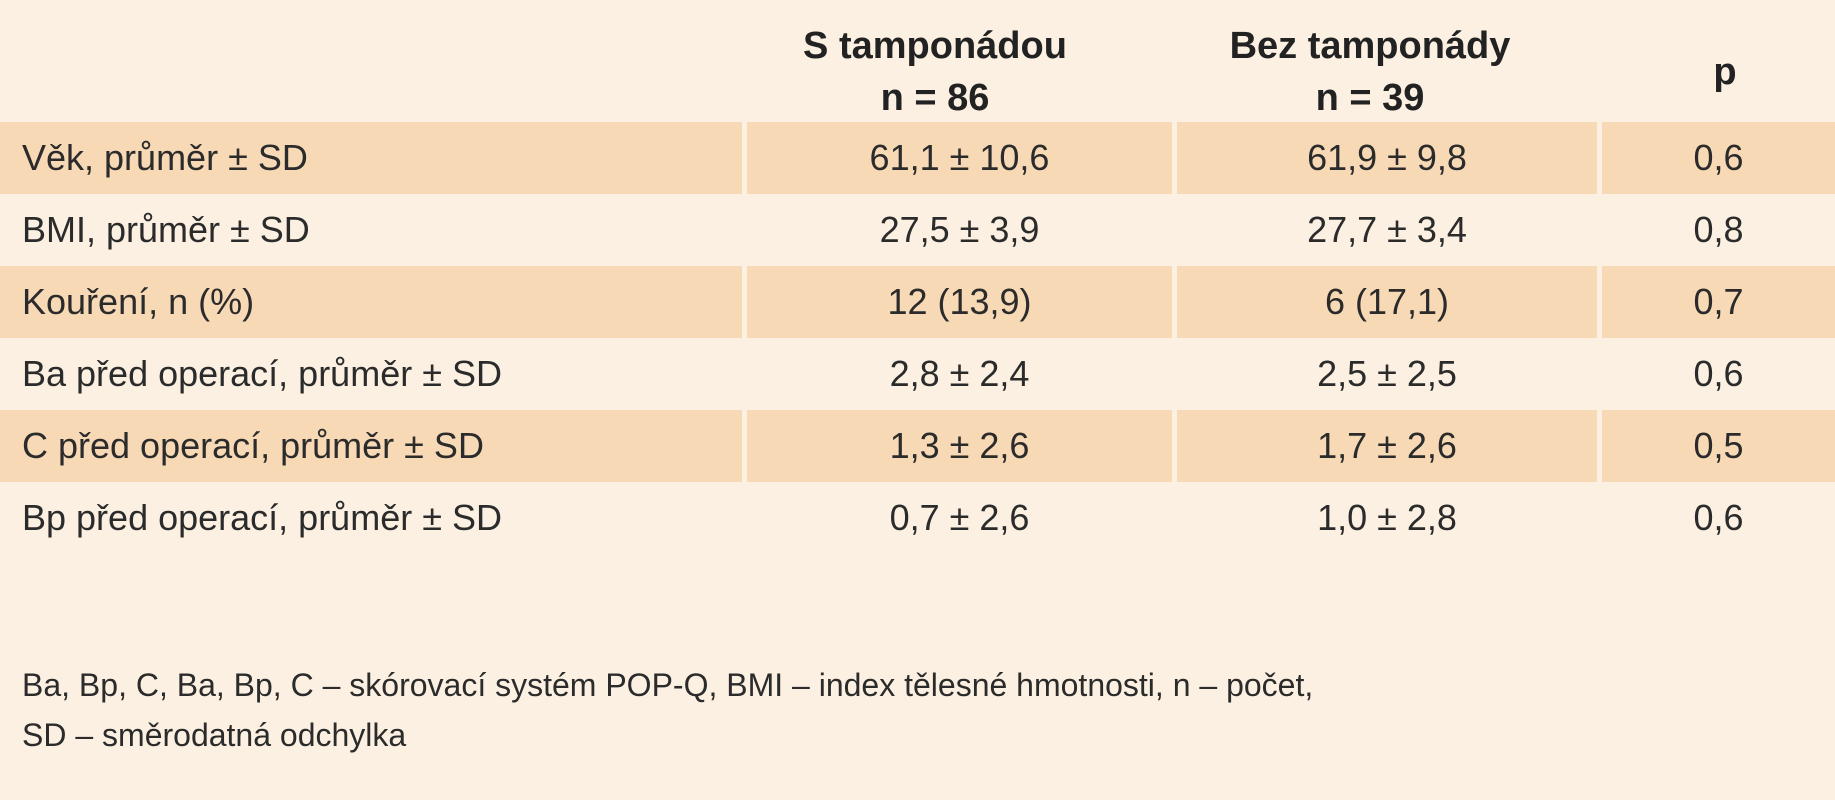 The width and height of the screenshot is (1835, 800). What do you see at coordinates (1370, 72) in the screenshot?
I see `header-without-tamponade: Bez tamponády n = 39` at bounding box center [1370, 72].